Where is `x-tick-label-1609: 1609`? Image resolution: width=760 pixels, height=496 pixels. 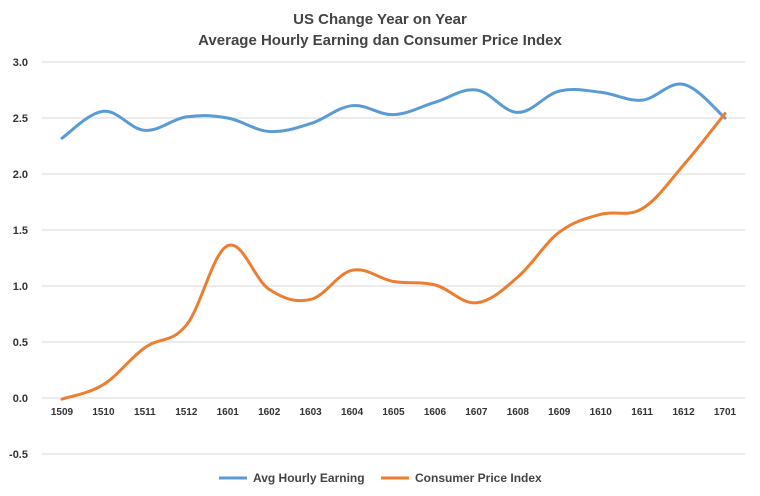
x-tick-label-1609: 1609 is located at coordinates (559, 412).